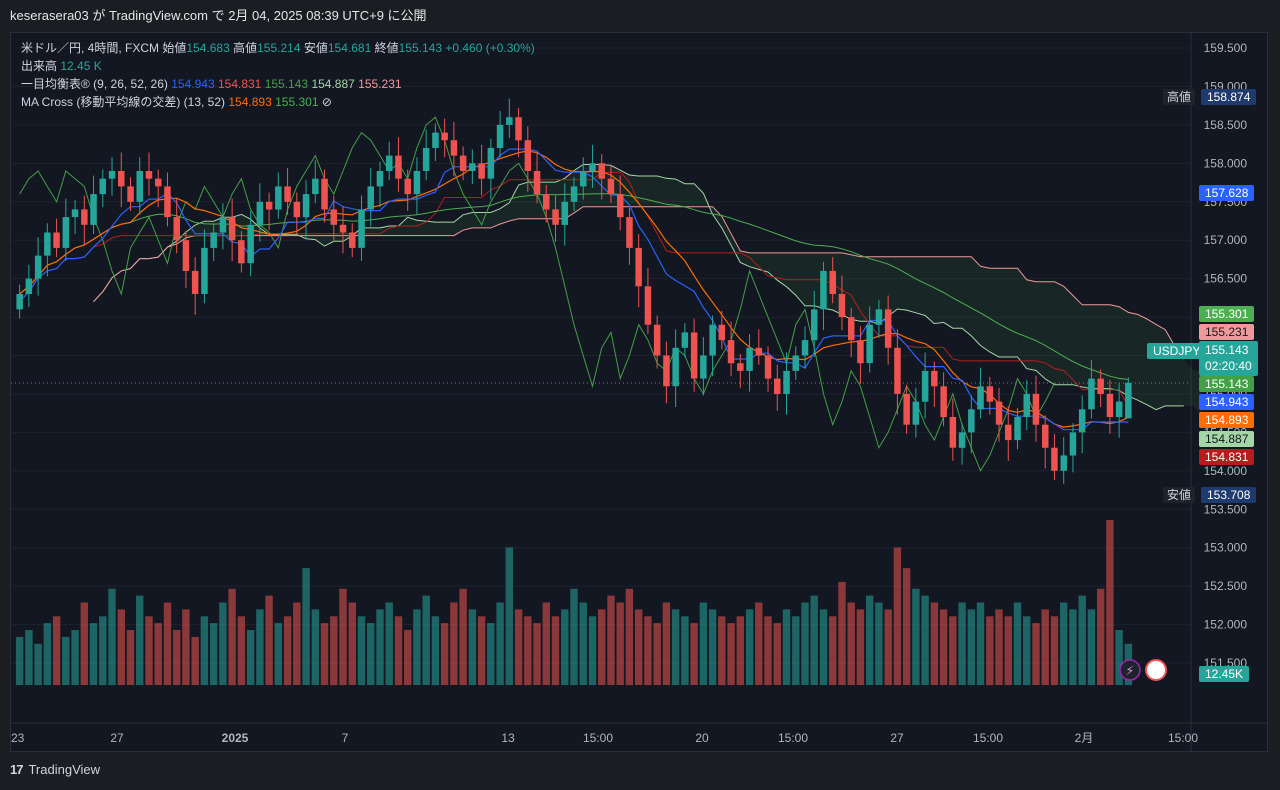 The width and height of the screenshot is (1280, 790). What do you see at coordinates (39, 66) in the screenshot?
I see `volume-label: 出来高` at bounding box center [39, 66].